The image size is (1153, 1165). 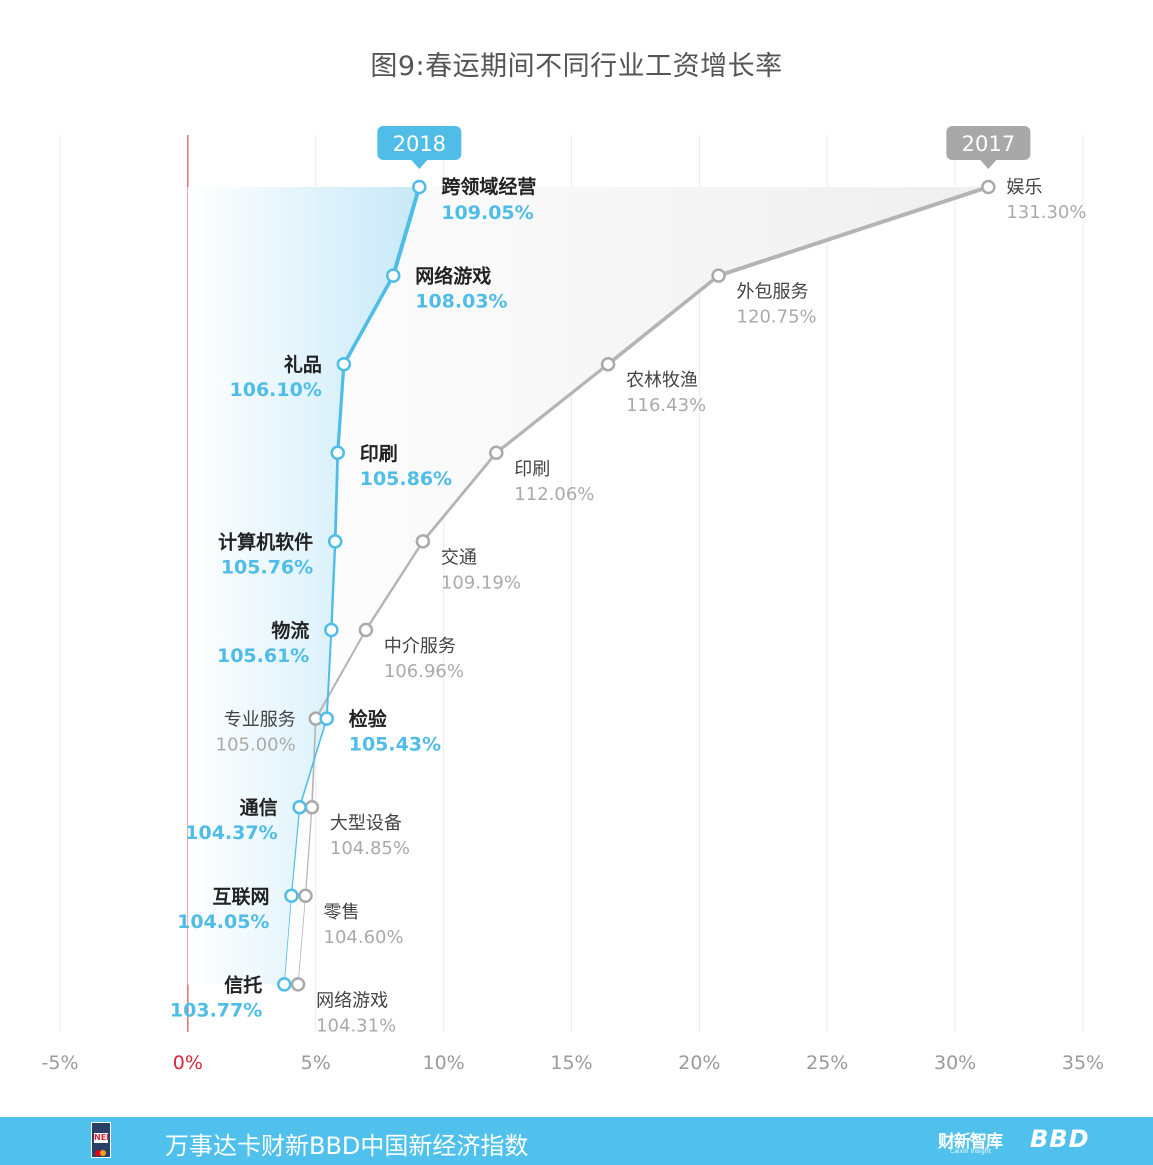 I want to click on series-2018-value-label: 105.86%, so click(x=406, y=479).